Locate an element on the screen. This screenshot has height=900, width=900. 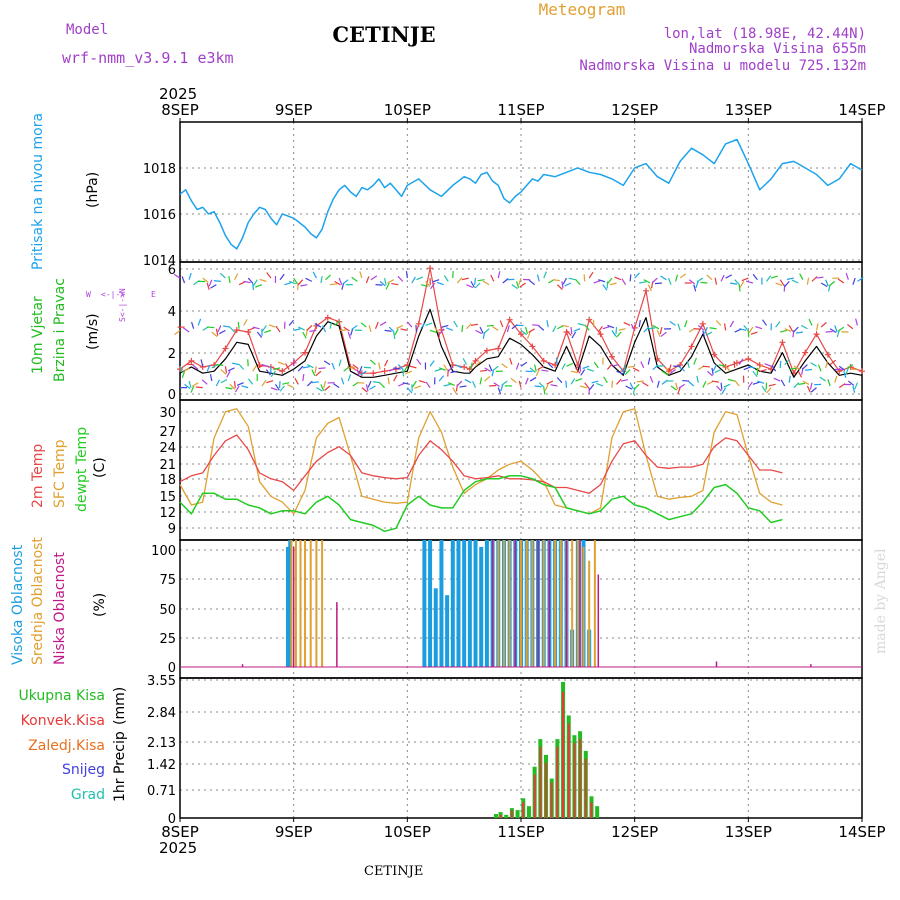
precip-ytick-label: 0.71 is located at coordinates (161, 791).